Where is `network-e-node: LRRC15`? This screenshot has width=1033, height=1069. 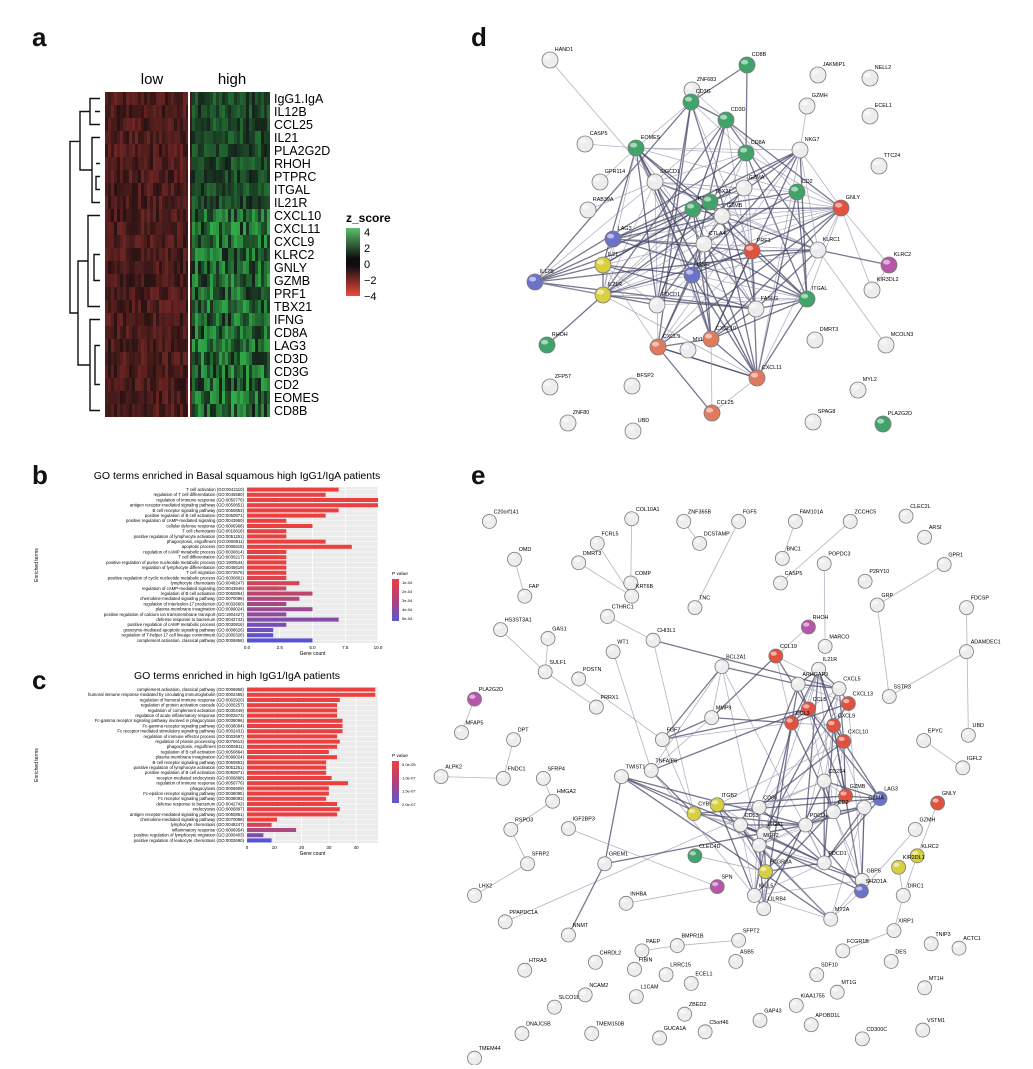
network-e-node: LRRC15 is located at coordinates (674, 973).